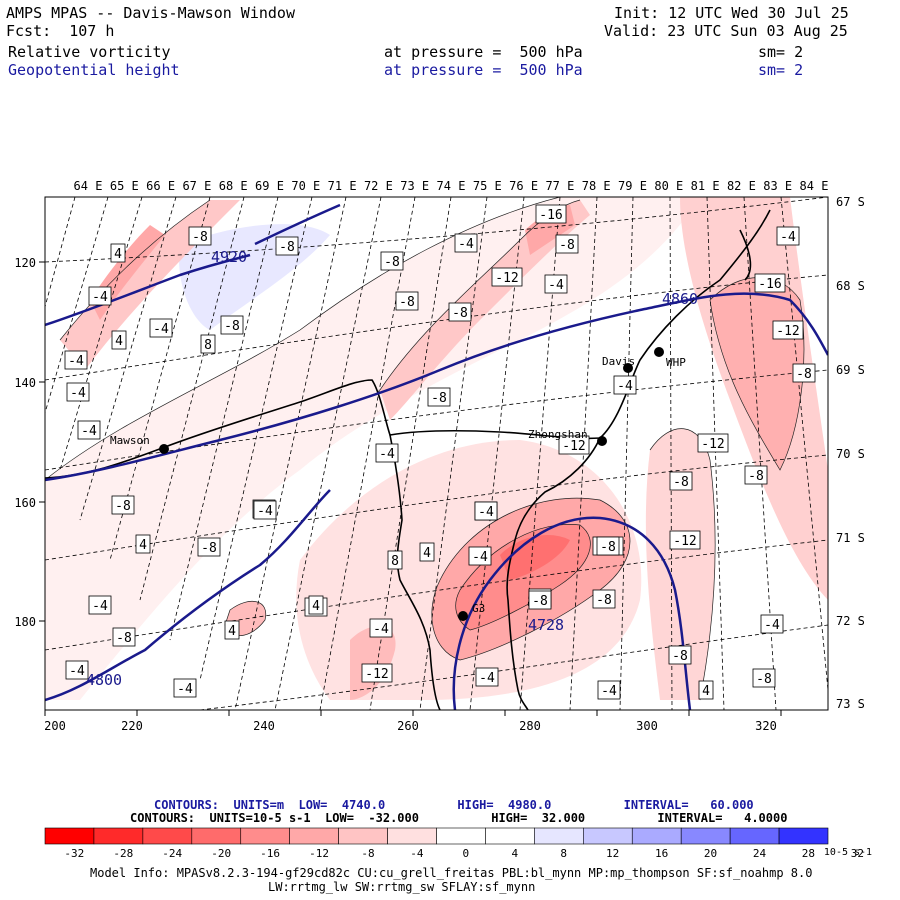 Image resolution: width=900 pixels, height=900 pixels. Describe the element at coordinates (857, 853) in the screenshot. I see `colorbar-tick-label: 32` at that location.